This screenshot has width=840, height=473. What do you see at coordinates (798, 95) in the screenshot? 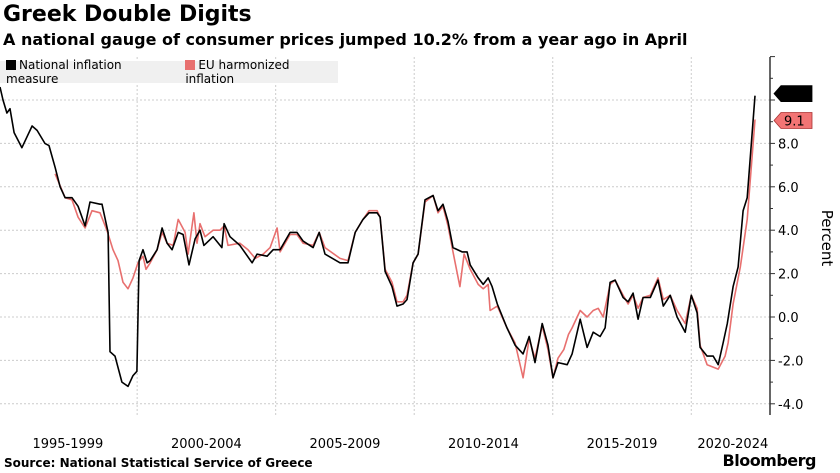
I see `callout-label-national: 10.2` at bounding box center [798, 95].